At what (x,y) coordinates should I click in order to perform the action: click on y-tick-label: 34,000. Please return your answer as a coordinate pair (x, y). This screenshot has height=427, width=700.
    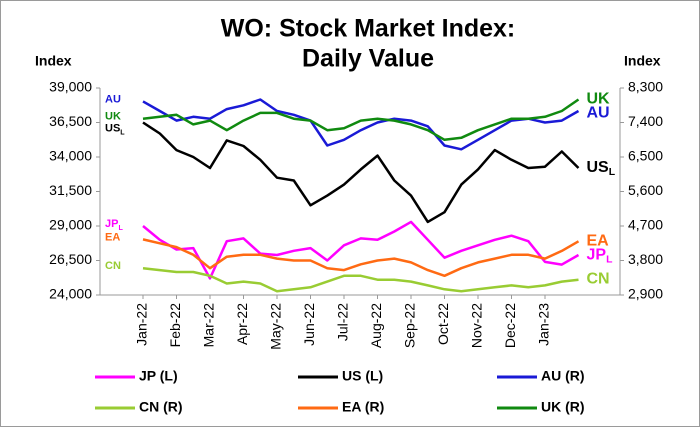
    Looking at the image, I should click on (70, 156).